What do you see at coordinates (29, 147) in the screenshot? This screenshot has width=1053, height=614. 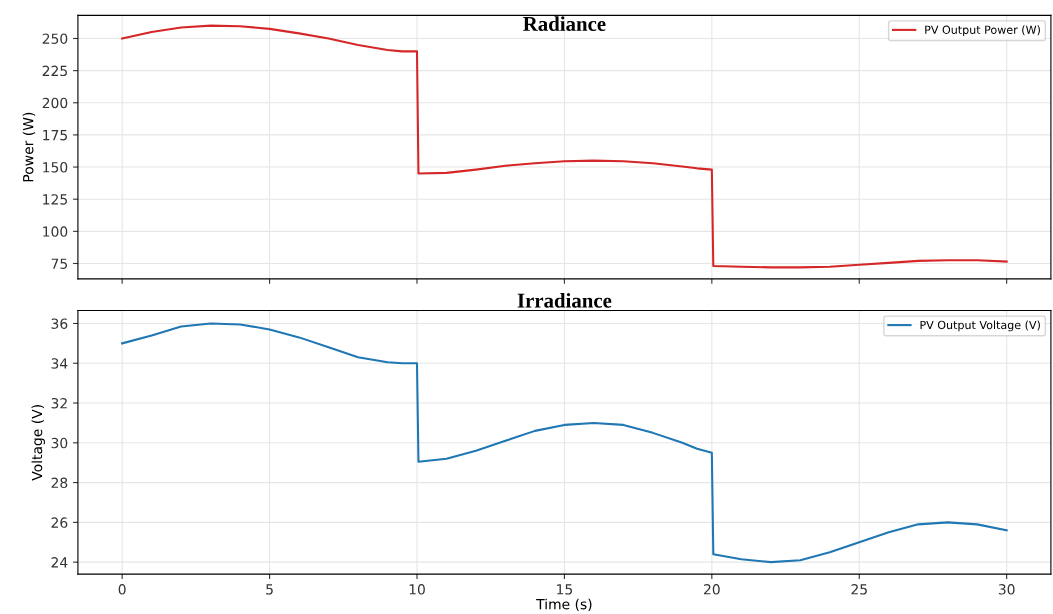 I see `y-axis-title: Power (W)` at bounding box center [29, 147].